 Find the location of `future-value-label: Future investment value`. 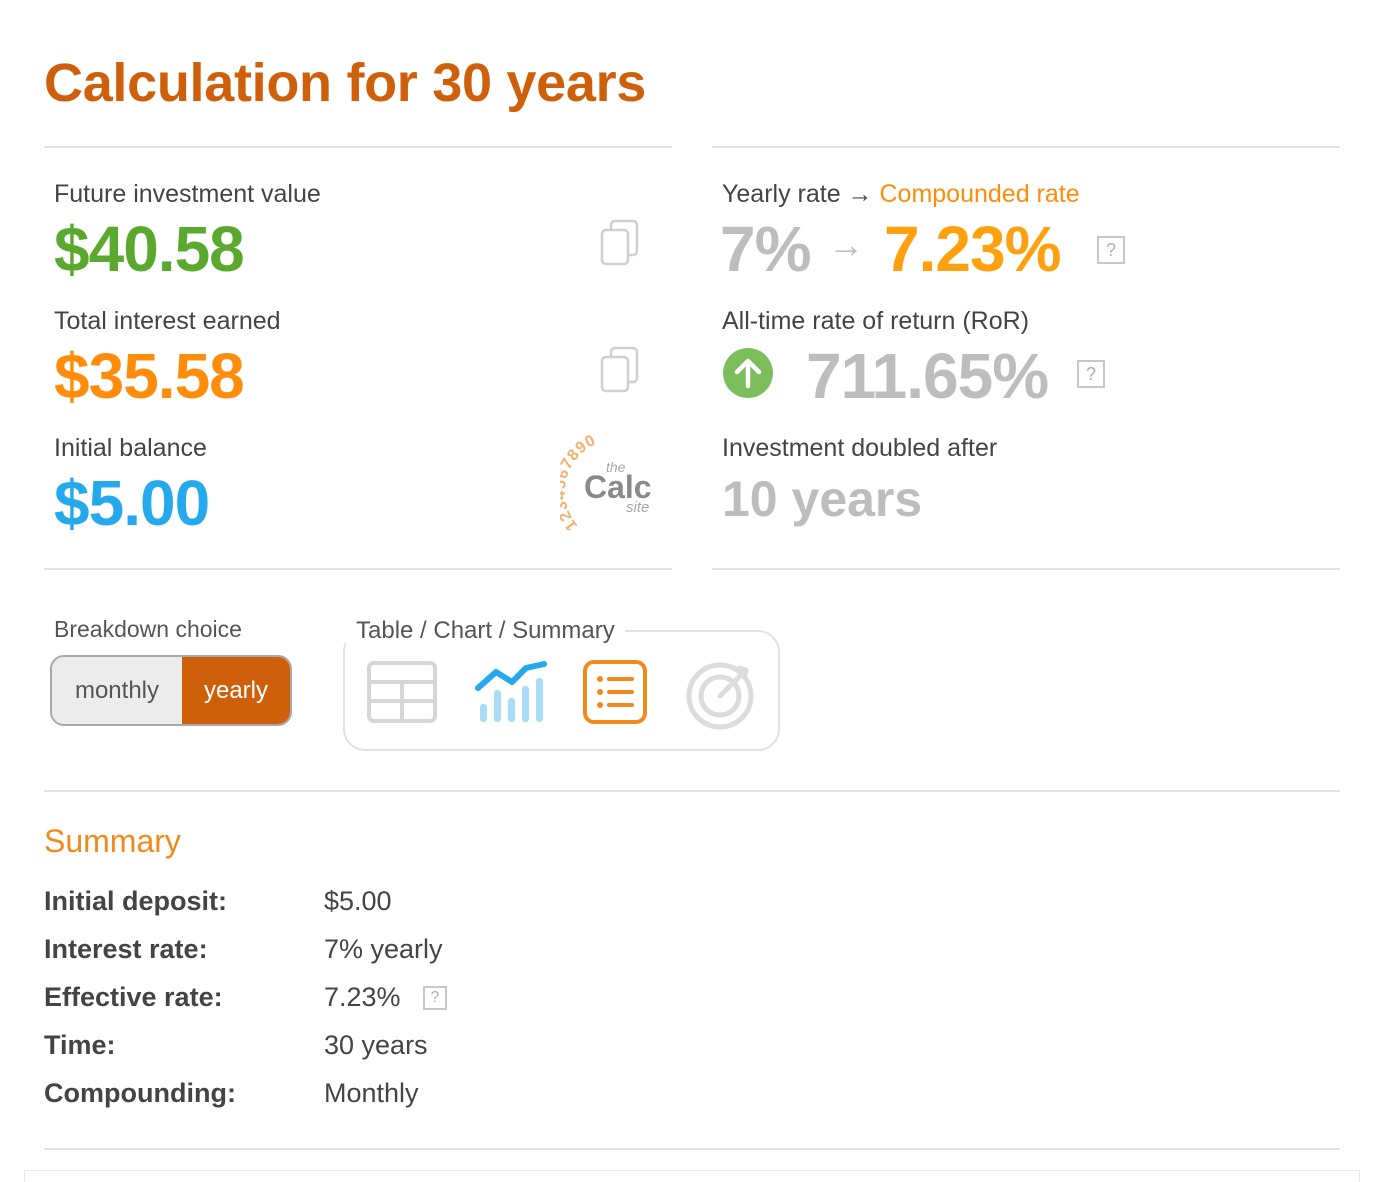

future-value-label: Future investment value is located at coordinates (187, 194).